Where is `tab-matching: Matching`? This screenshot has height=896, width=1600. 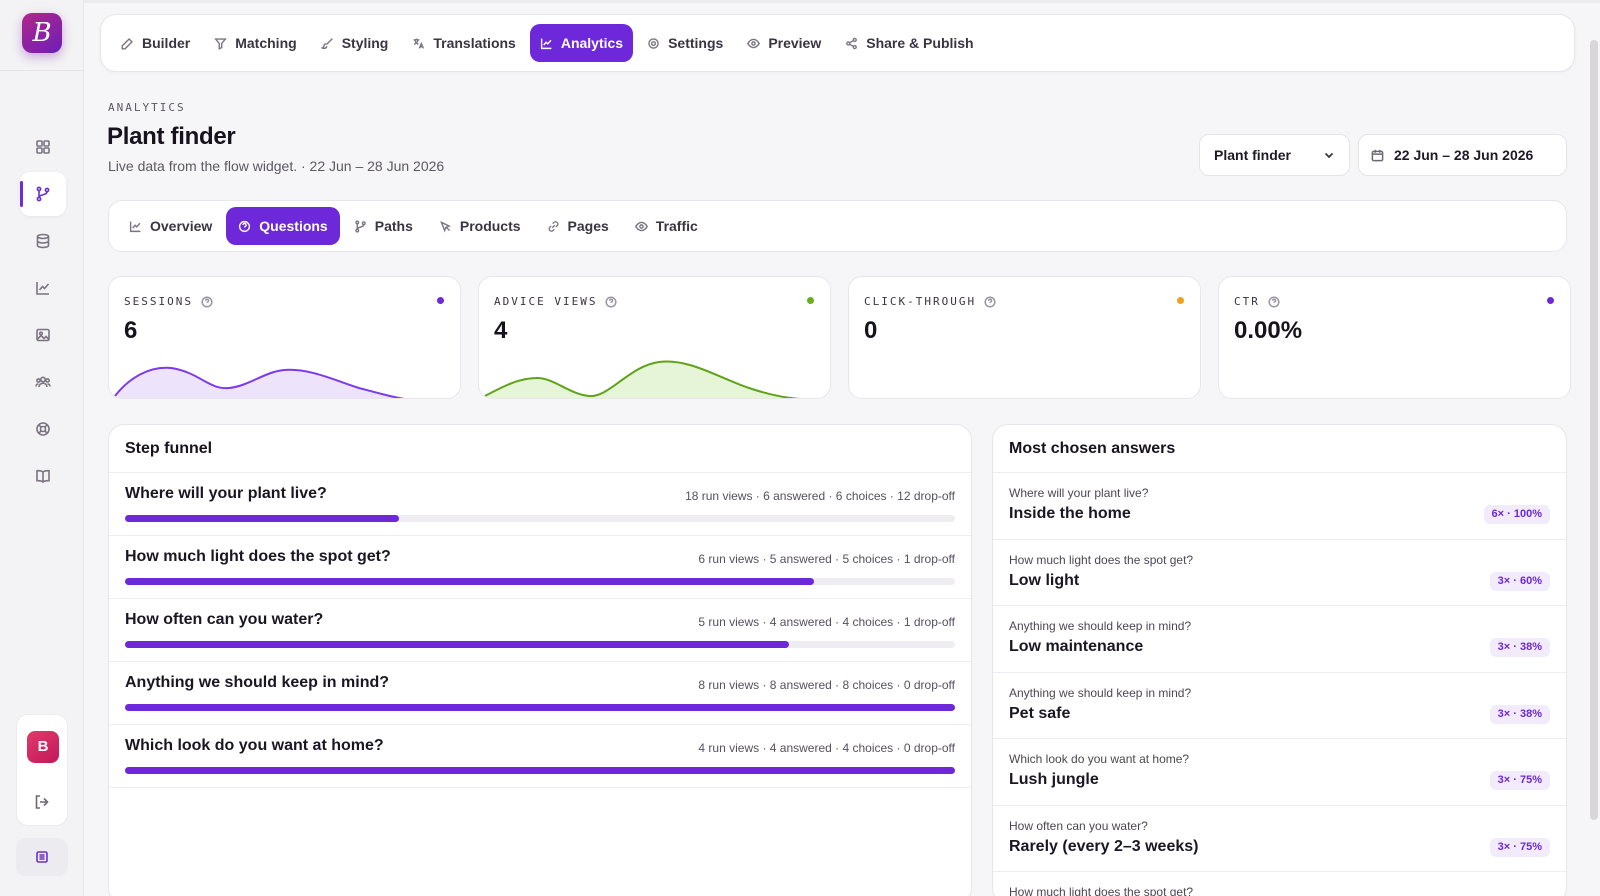
tab-matching: Matching is located at coordinates (255, 43).